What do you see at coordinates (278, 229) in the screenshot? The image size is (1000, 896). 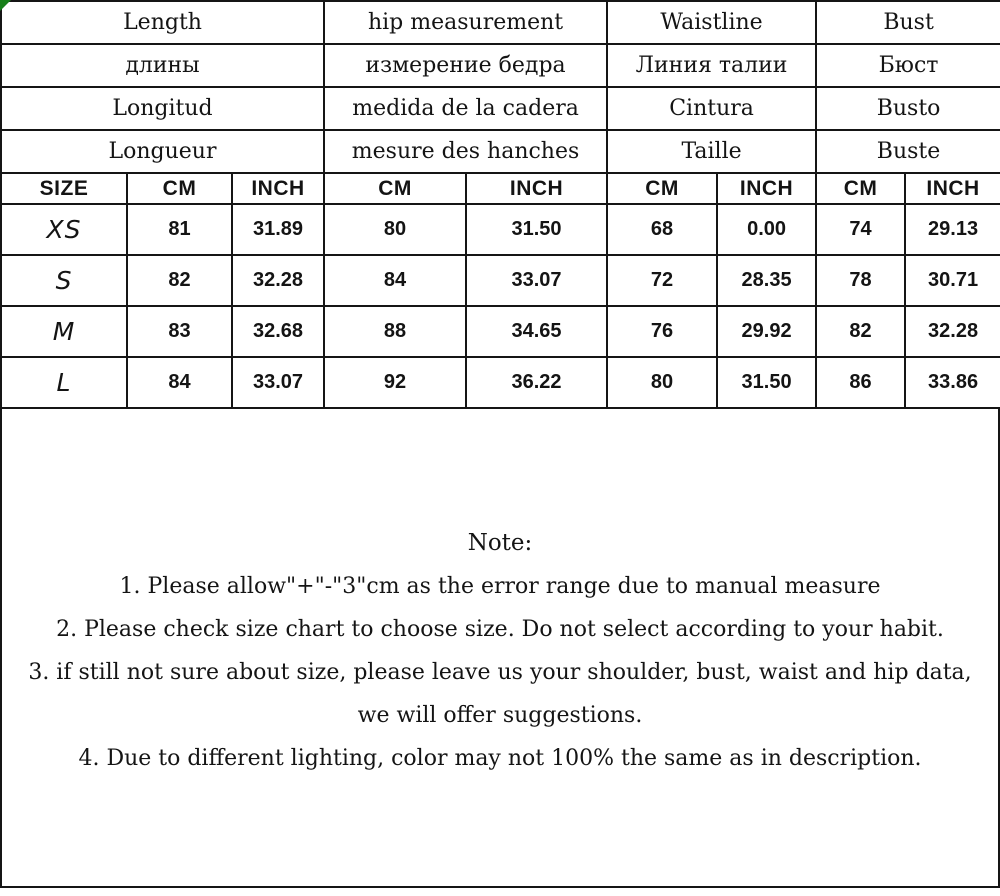 I see `value-cell: 31.89` at bounding box center [278, 229].